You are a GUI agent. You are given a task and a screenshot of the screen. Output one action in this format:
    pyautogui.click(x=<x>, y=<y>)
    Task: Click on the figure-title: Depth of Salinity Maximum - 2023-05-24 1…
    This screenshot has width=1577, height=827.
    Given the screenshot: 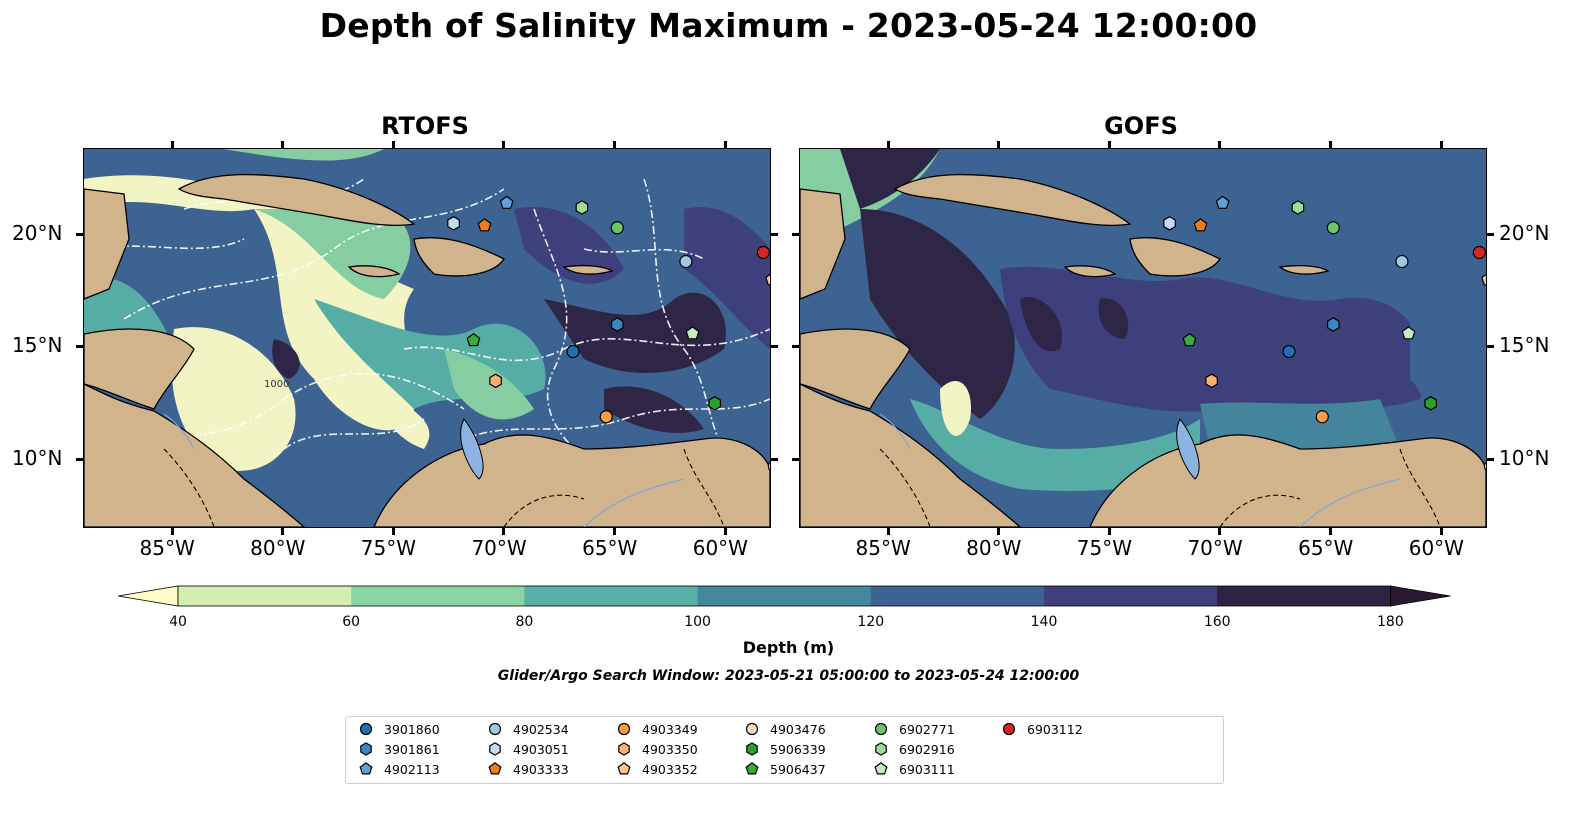 What is the action you would take?
    pyautogui.click(x=788, y=25)
    